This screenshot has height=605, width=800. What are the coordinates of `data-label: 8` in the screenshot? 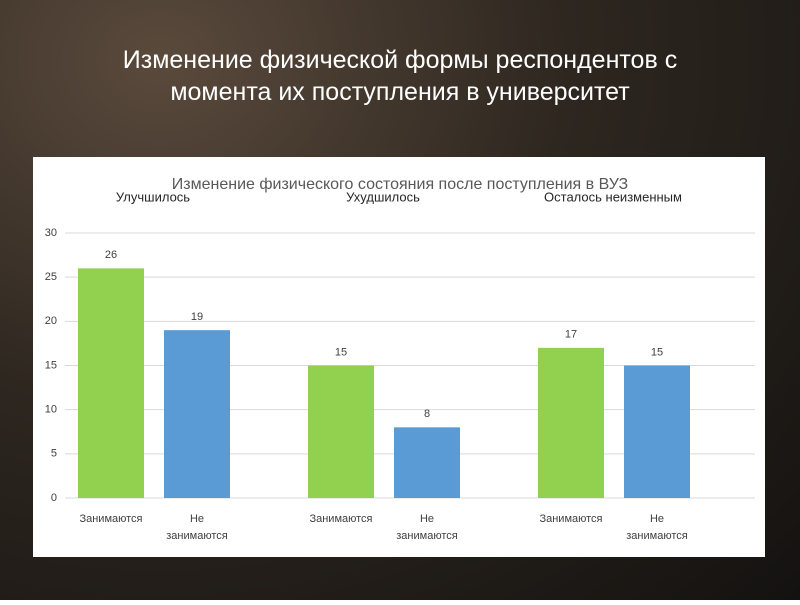 It's located at (427, 414).